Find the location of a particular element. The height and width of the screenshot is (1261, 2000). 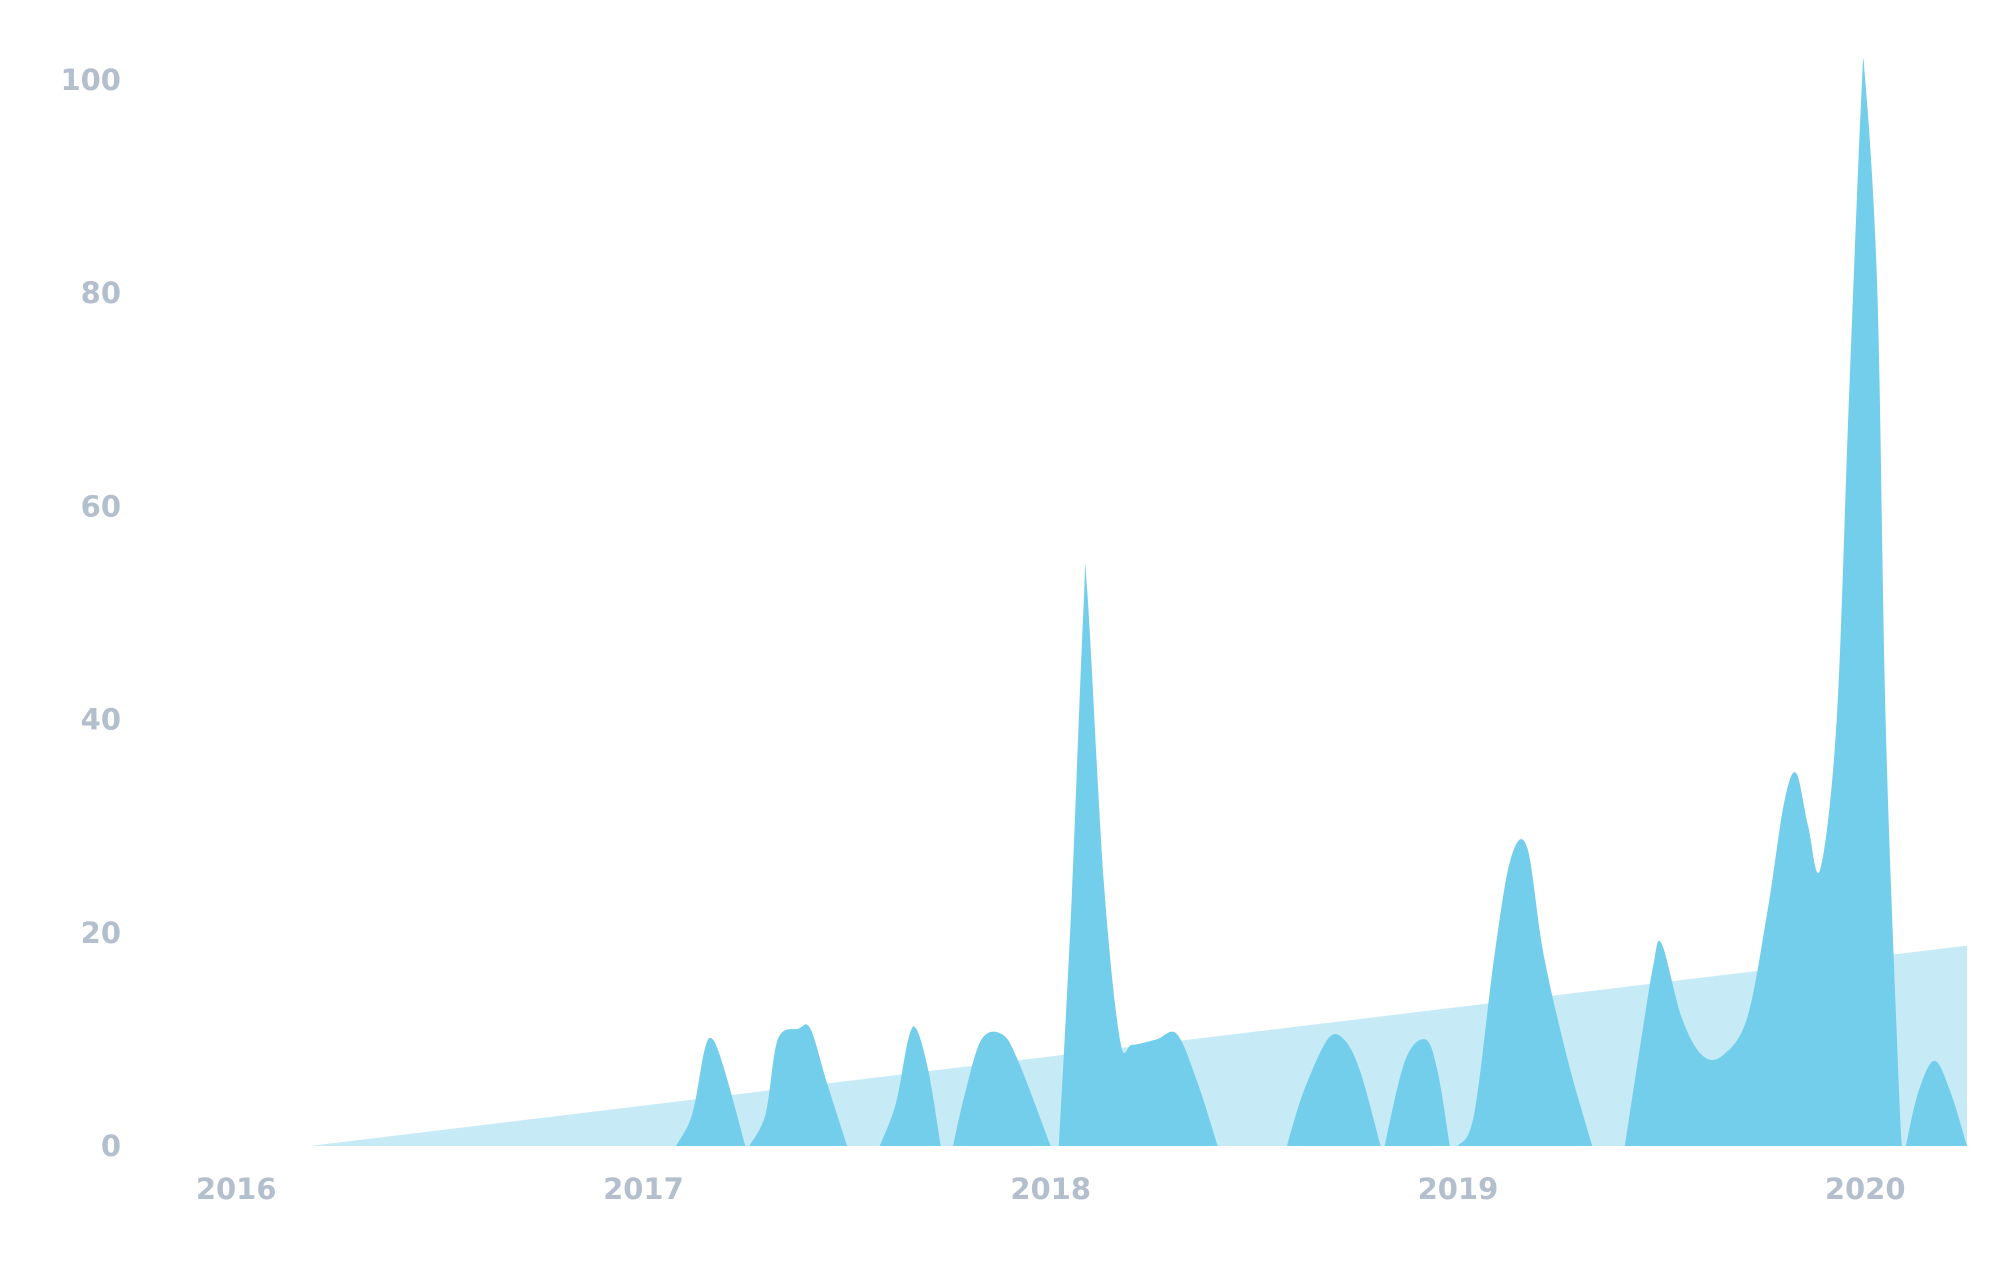

x-tick-label: 2019 is located at coordinates (1458, 1189).